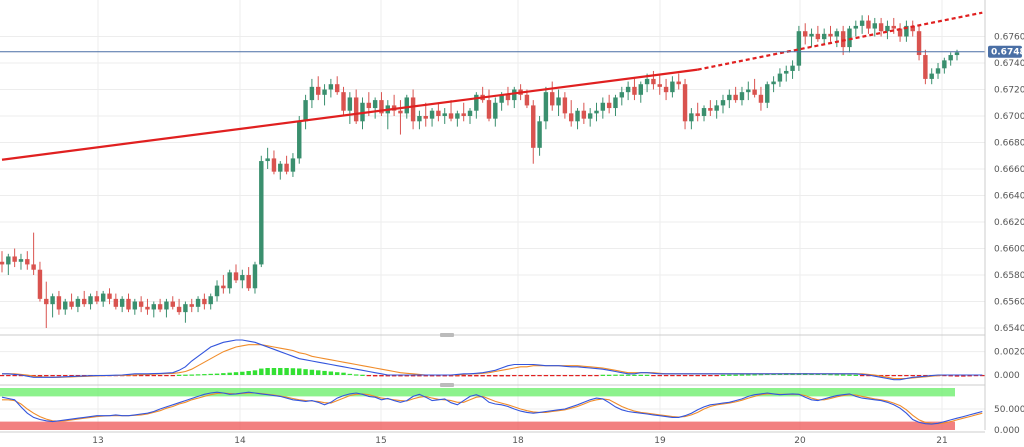 This screenshot has height=447, width=1024. I want to click on trendline-dashed, so click(840, 41).